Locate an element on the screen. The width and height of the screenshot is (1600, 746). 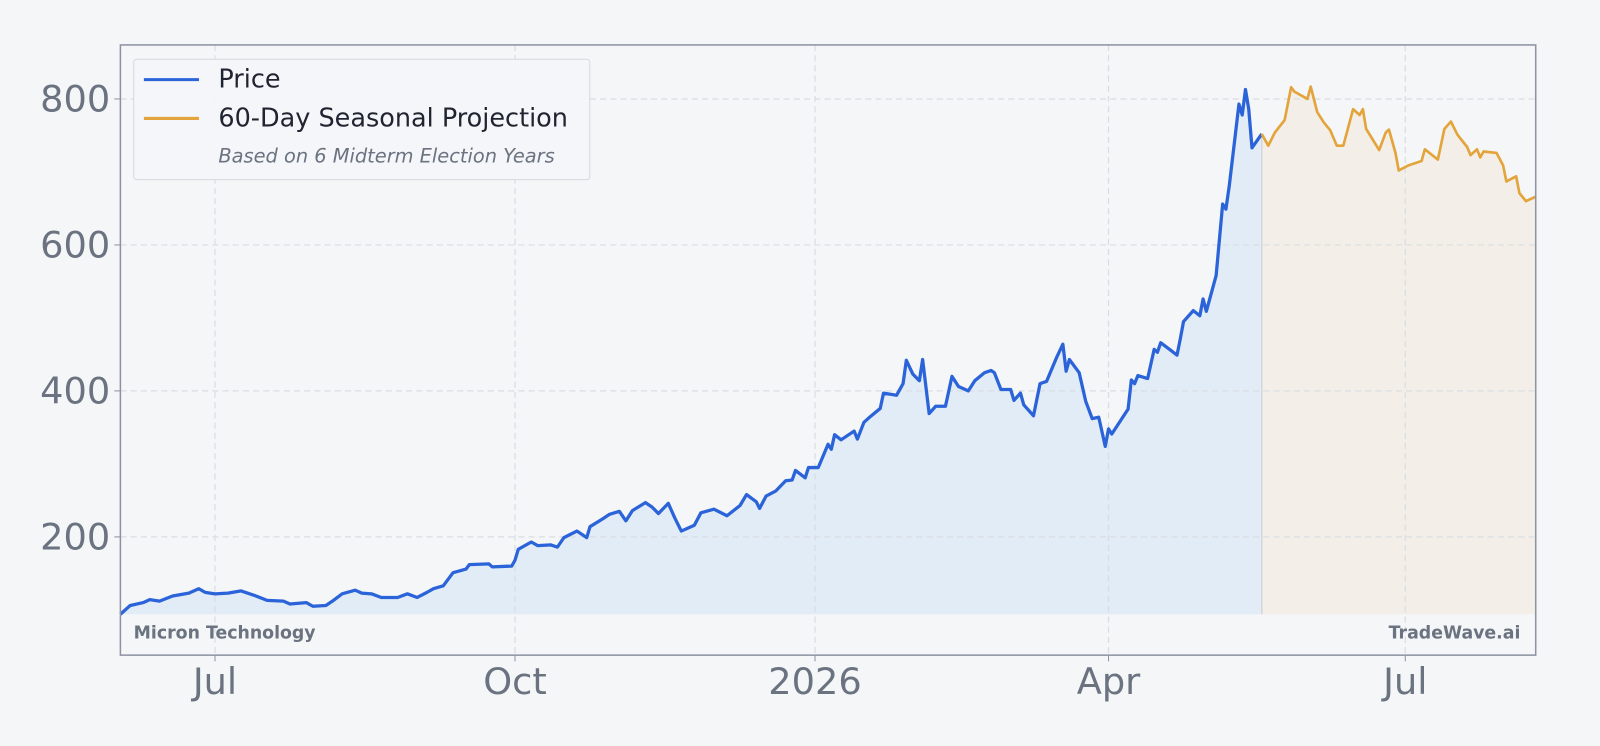
x-tick-label: Apr is located at coordinates (1109, 681).